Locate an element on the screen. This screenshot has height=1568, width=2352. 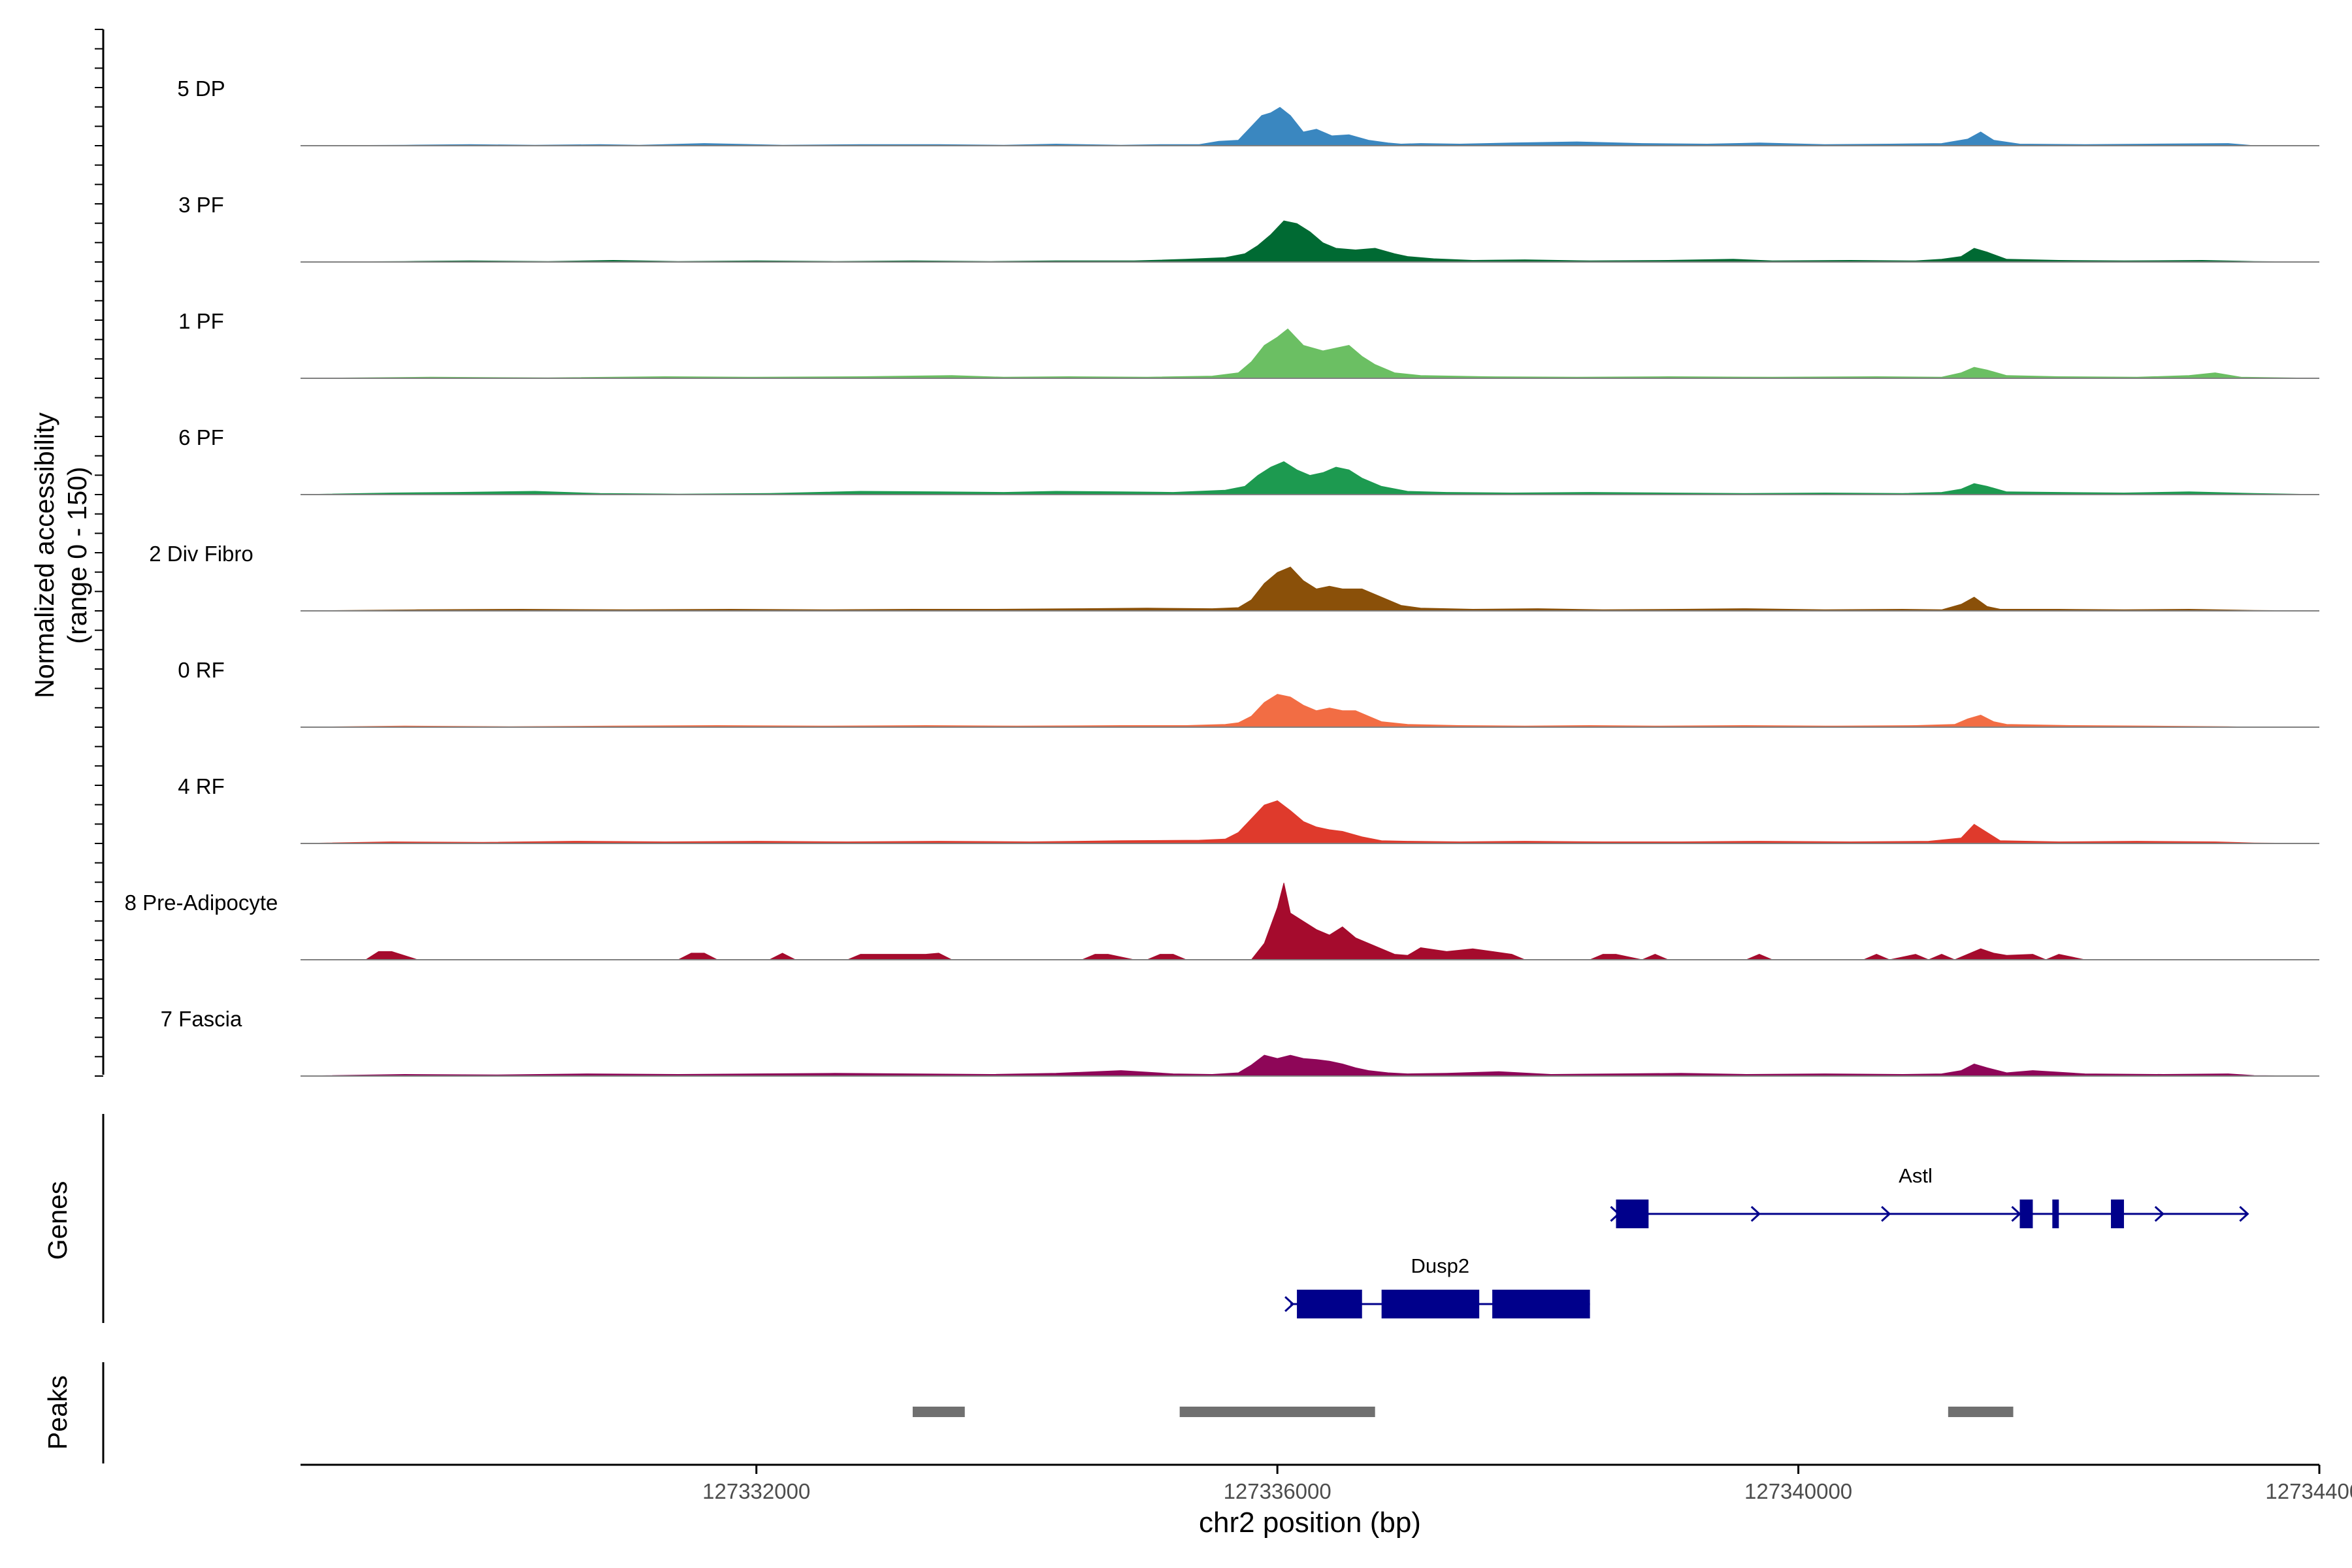
track-6-pf: 6 PF is located at coordinates (1207, 436).